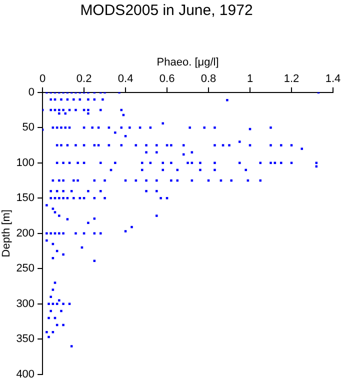 The image size is (343, 384). What do you see at coordinates (25, 268) in the screenshot?
I see `y-tick-label: 250` at bounding box center [25, 268].